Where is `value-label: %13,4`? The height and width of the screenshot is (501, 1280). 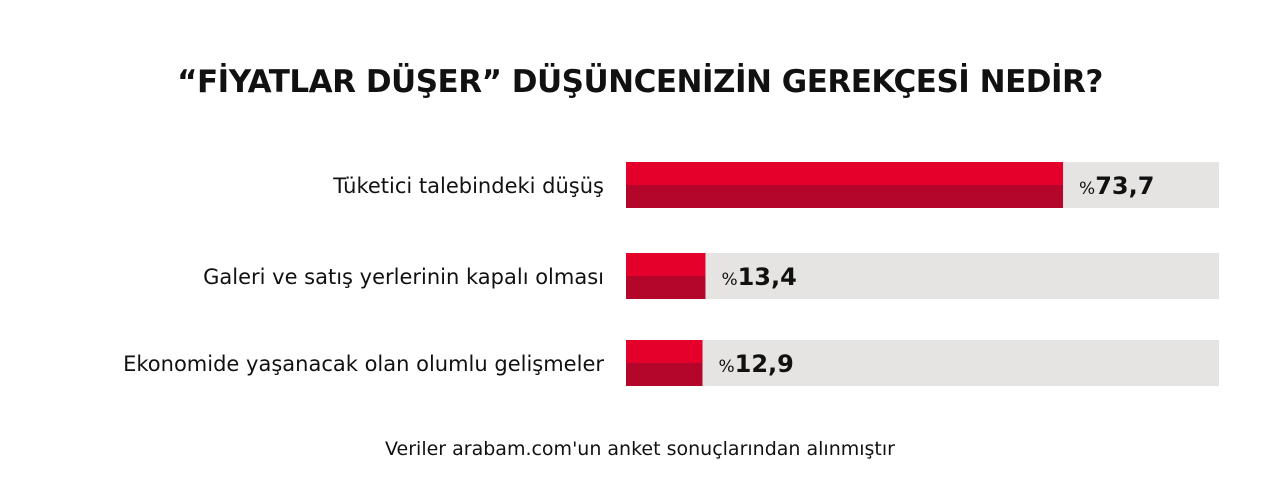 value-label: %13,4 is located at coordinates (758, 277).